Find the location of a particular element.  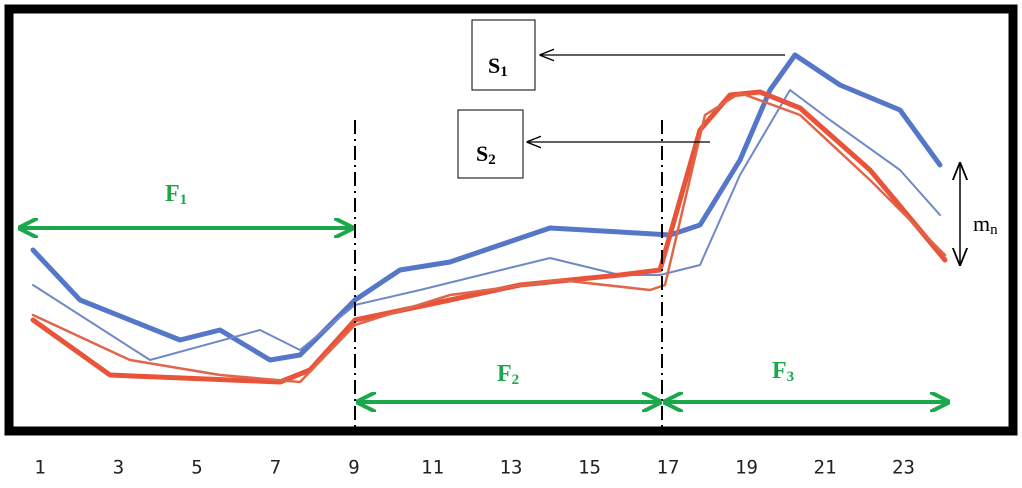

x-tick-label: 19 is located at coordinates (746, 468).